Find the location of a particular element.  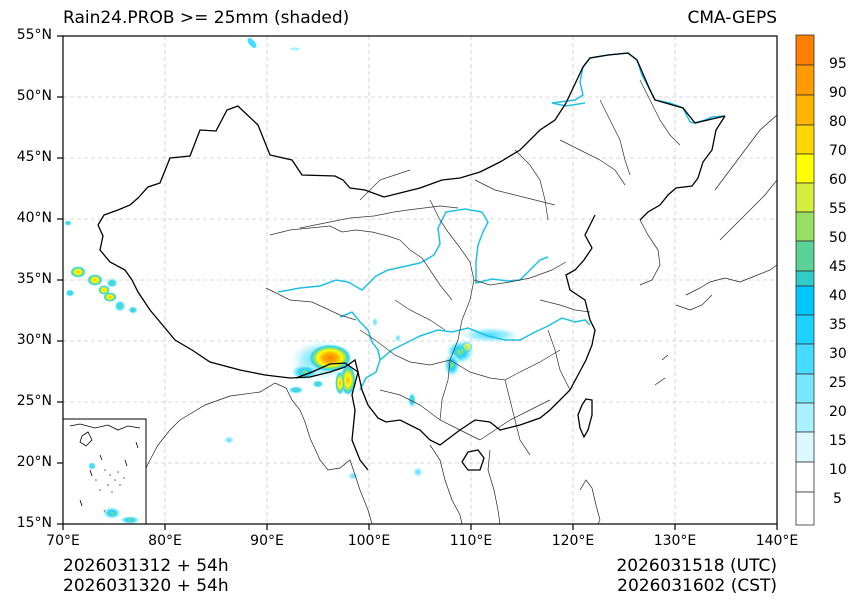

colorbar-label: 80 is located at coordinates (838, 122).